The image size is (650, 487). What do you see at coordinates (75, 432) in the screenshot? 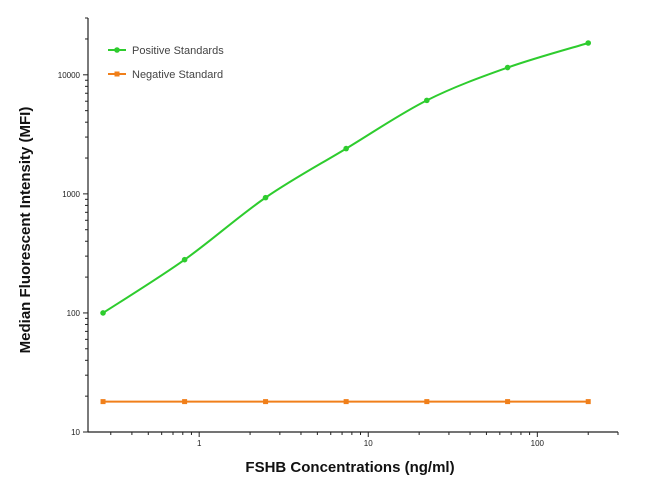
I see `y-tick-label: 10` at bounding box center [75, 432].